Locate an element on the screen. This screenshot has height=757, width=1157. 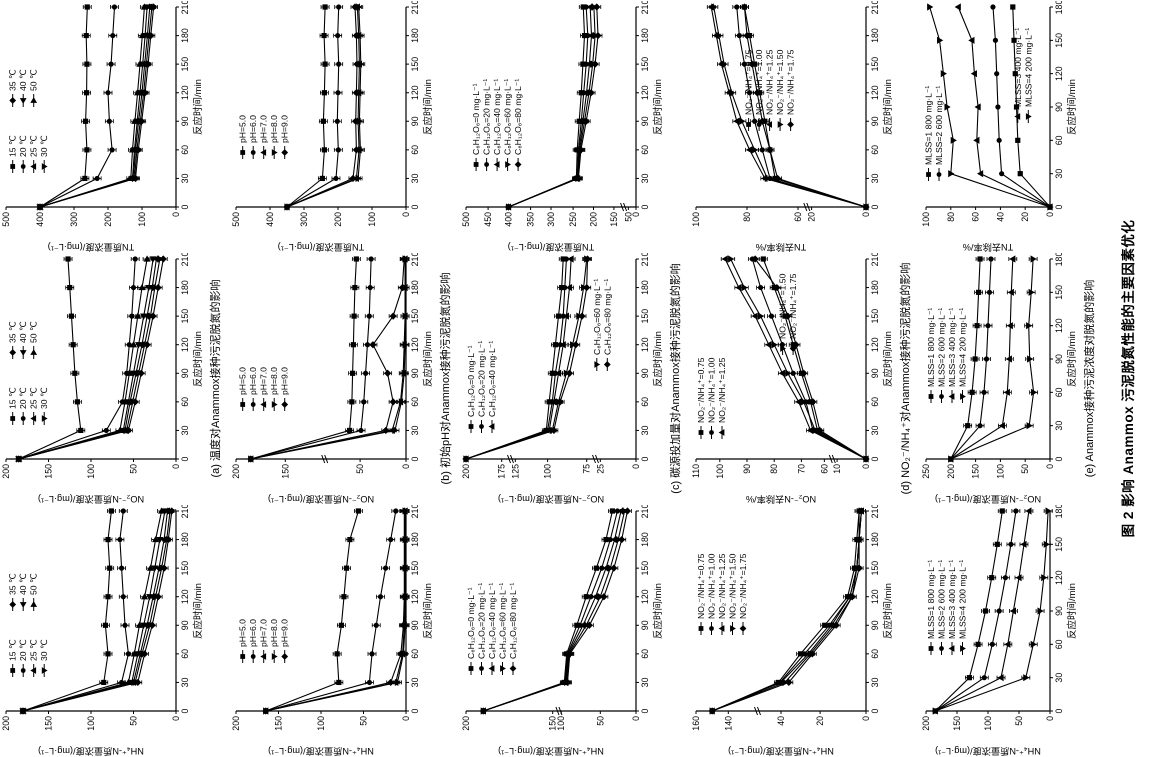
subcaption-d: (d) NO₂⁻/NH₄⁺对Anammox接种污泥脱氮的影响 is located at coordinates (906, 378).